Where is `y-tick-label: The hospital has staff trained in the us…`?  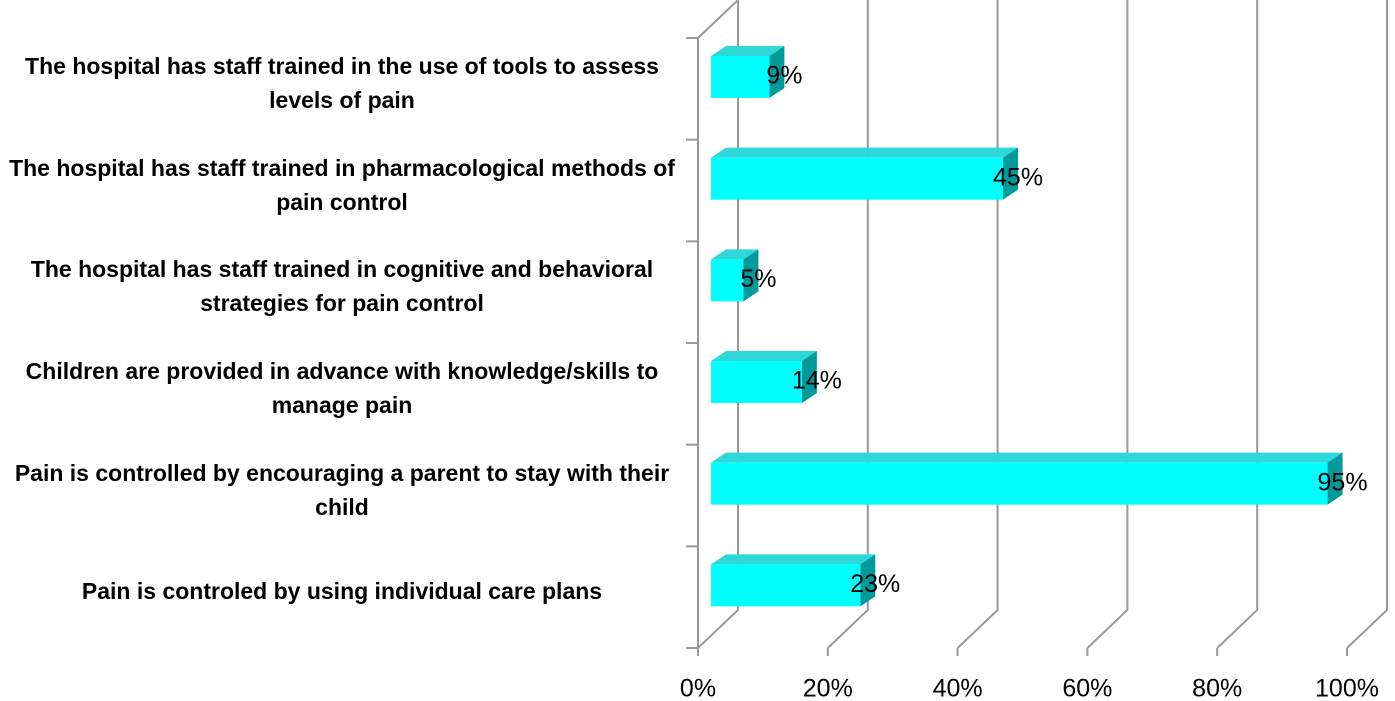
y-tick-label: The hospital has staff trained in the us… is located at coordinates (342, 82).